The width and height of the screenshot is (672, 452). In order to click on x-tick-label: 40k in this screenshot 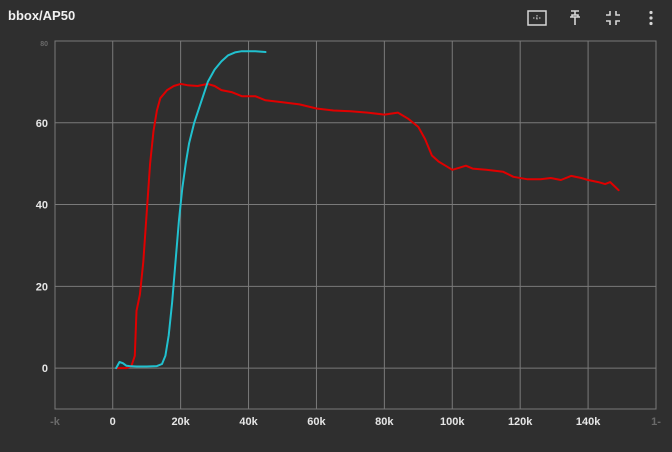, I will do `click(248, 422)`.